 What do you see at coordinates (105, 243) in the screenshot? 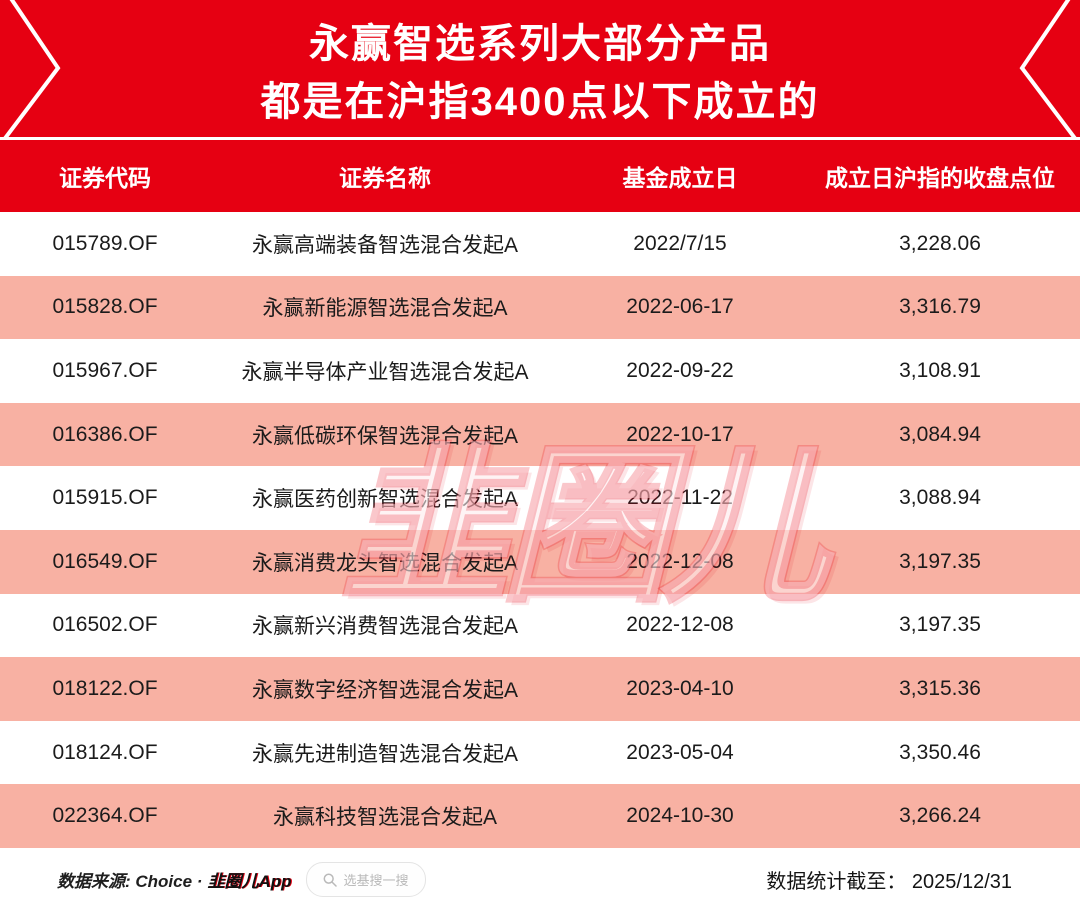
I see `security-code-cell: 015789.OF` at bounding box center [105, 243].